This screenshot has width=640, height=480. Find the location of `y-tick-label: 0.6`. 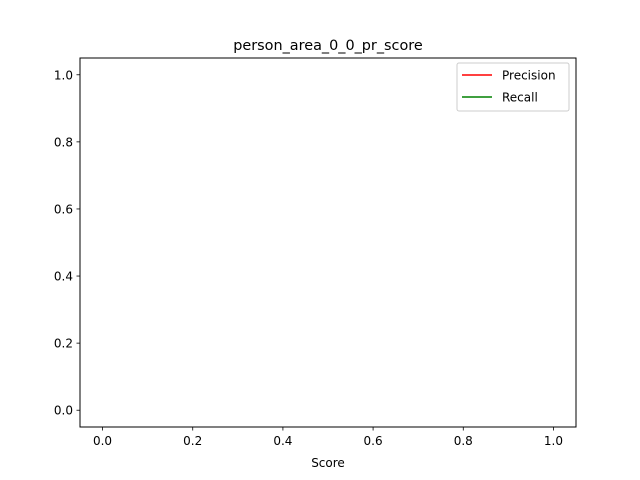

y-tick-label: 0.6 is located at coordinates (63, 209).